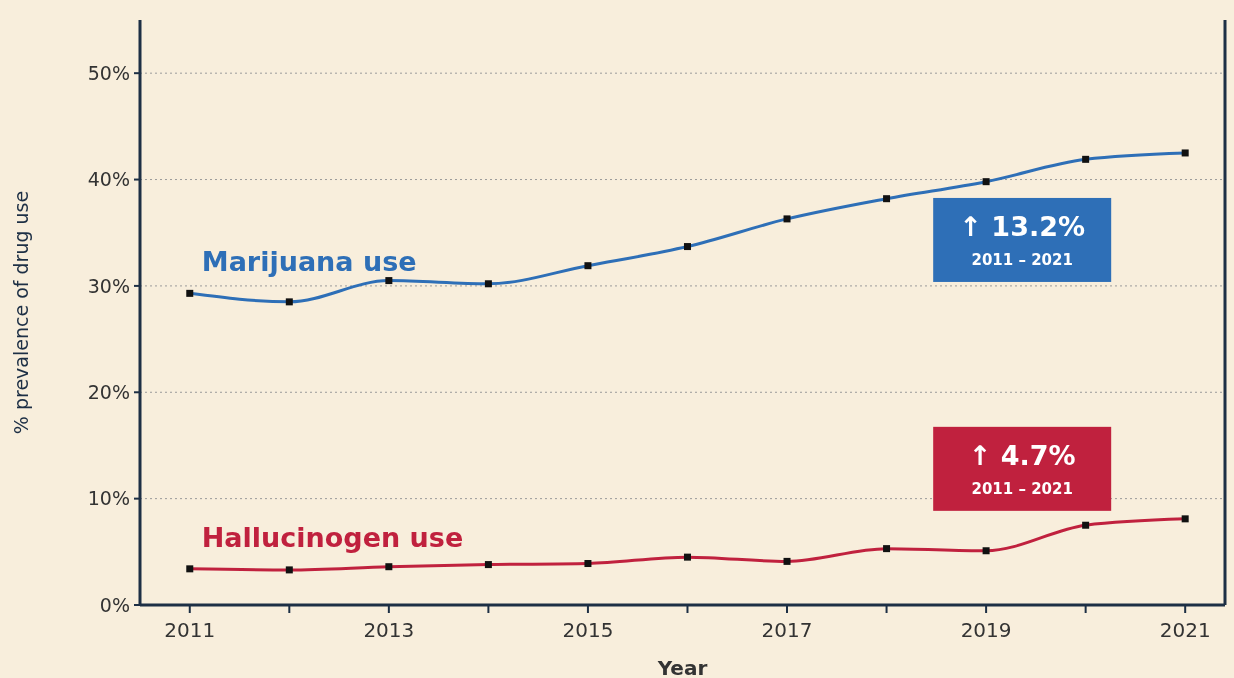 The height and width of the screenshot is (678, 1234). I want to click on y-tick-label: 10%, so click(108, 498).